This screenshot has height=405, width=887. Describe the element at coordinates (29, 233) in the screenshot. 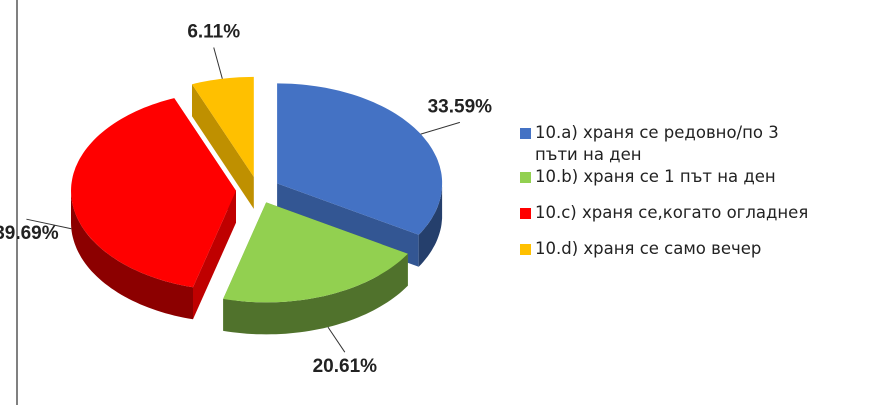

I see `data-label: 39.69%` at that location.